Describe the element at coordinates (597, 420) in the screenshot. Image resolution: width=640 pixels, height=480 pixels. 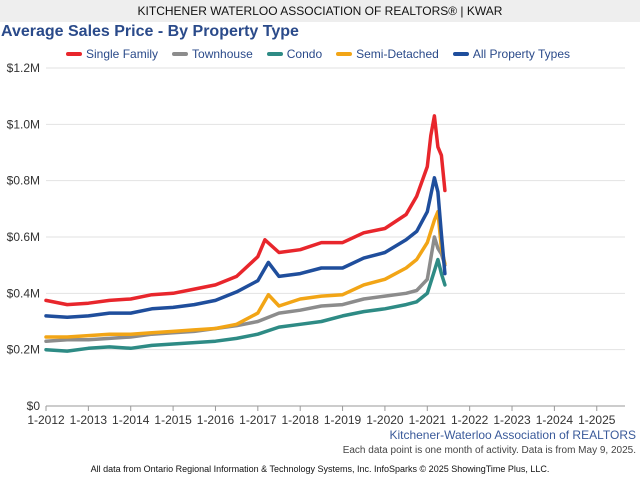
I see `x-tick-label: 1-2025` at that location.